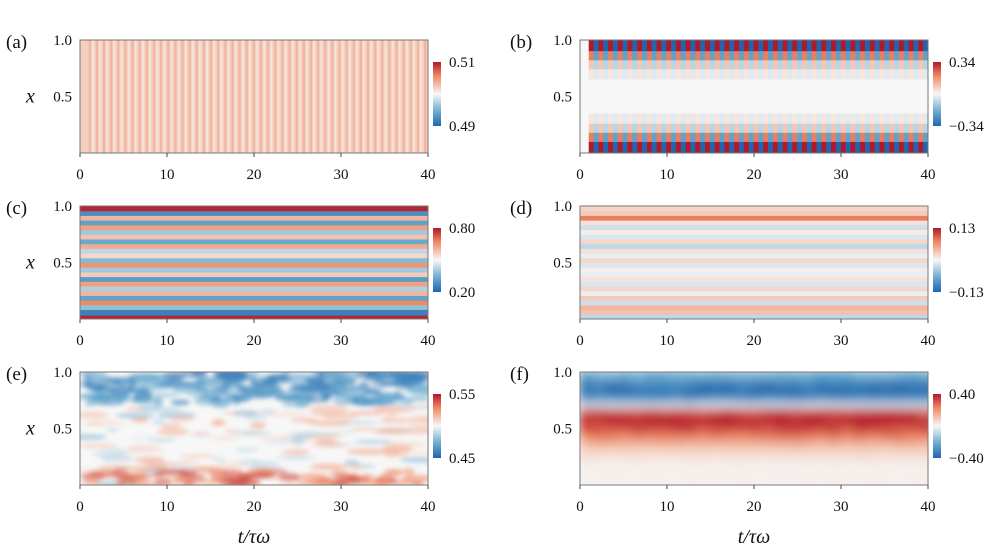 The height and width of the screenshot is (547, 1005). Describe the element at coordinates (754, 428) in the screenshot. I see `heatmap-f` at that location.